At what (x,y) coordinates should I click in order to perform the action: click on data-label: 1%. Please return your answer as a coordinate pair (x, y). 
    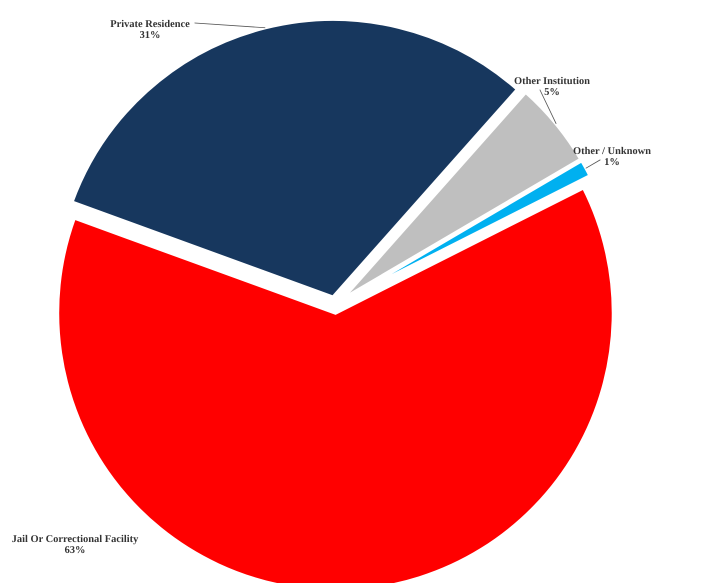
    Looking at the image, I should click on (612, 162).